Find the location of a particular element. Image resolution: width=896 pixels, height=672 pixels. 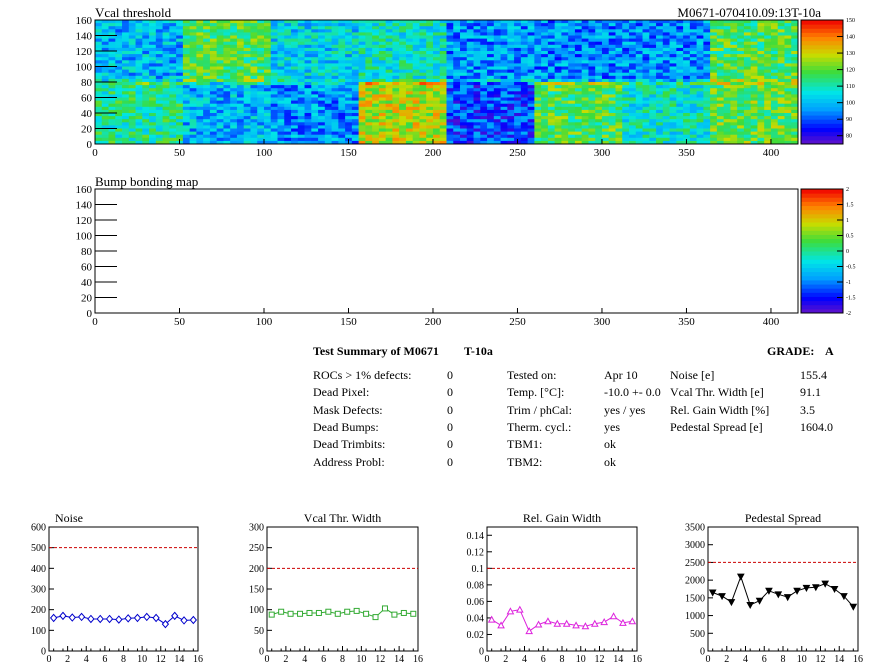

x-tick-label: 16 is located at coordinates (637, 659).